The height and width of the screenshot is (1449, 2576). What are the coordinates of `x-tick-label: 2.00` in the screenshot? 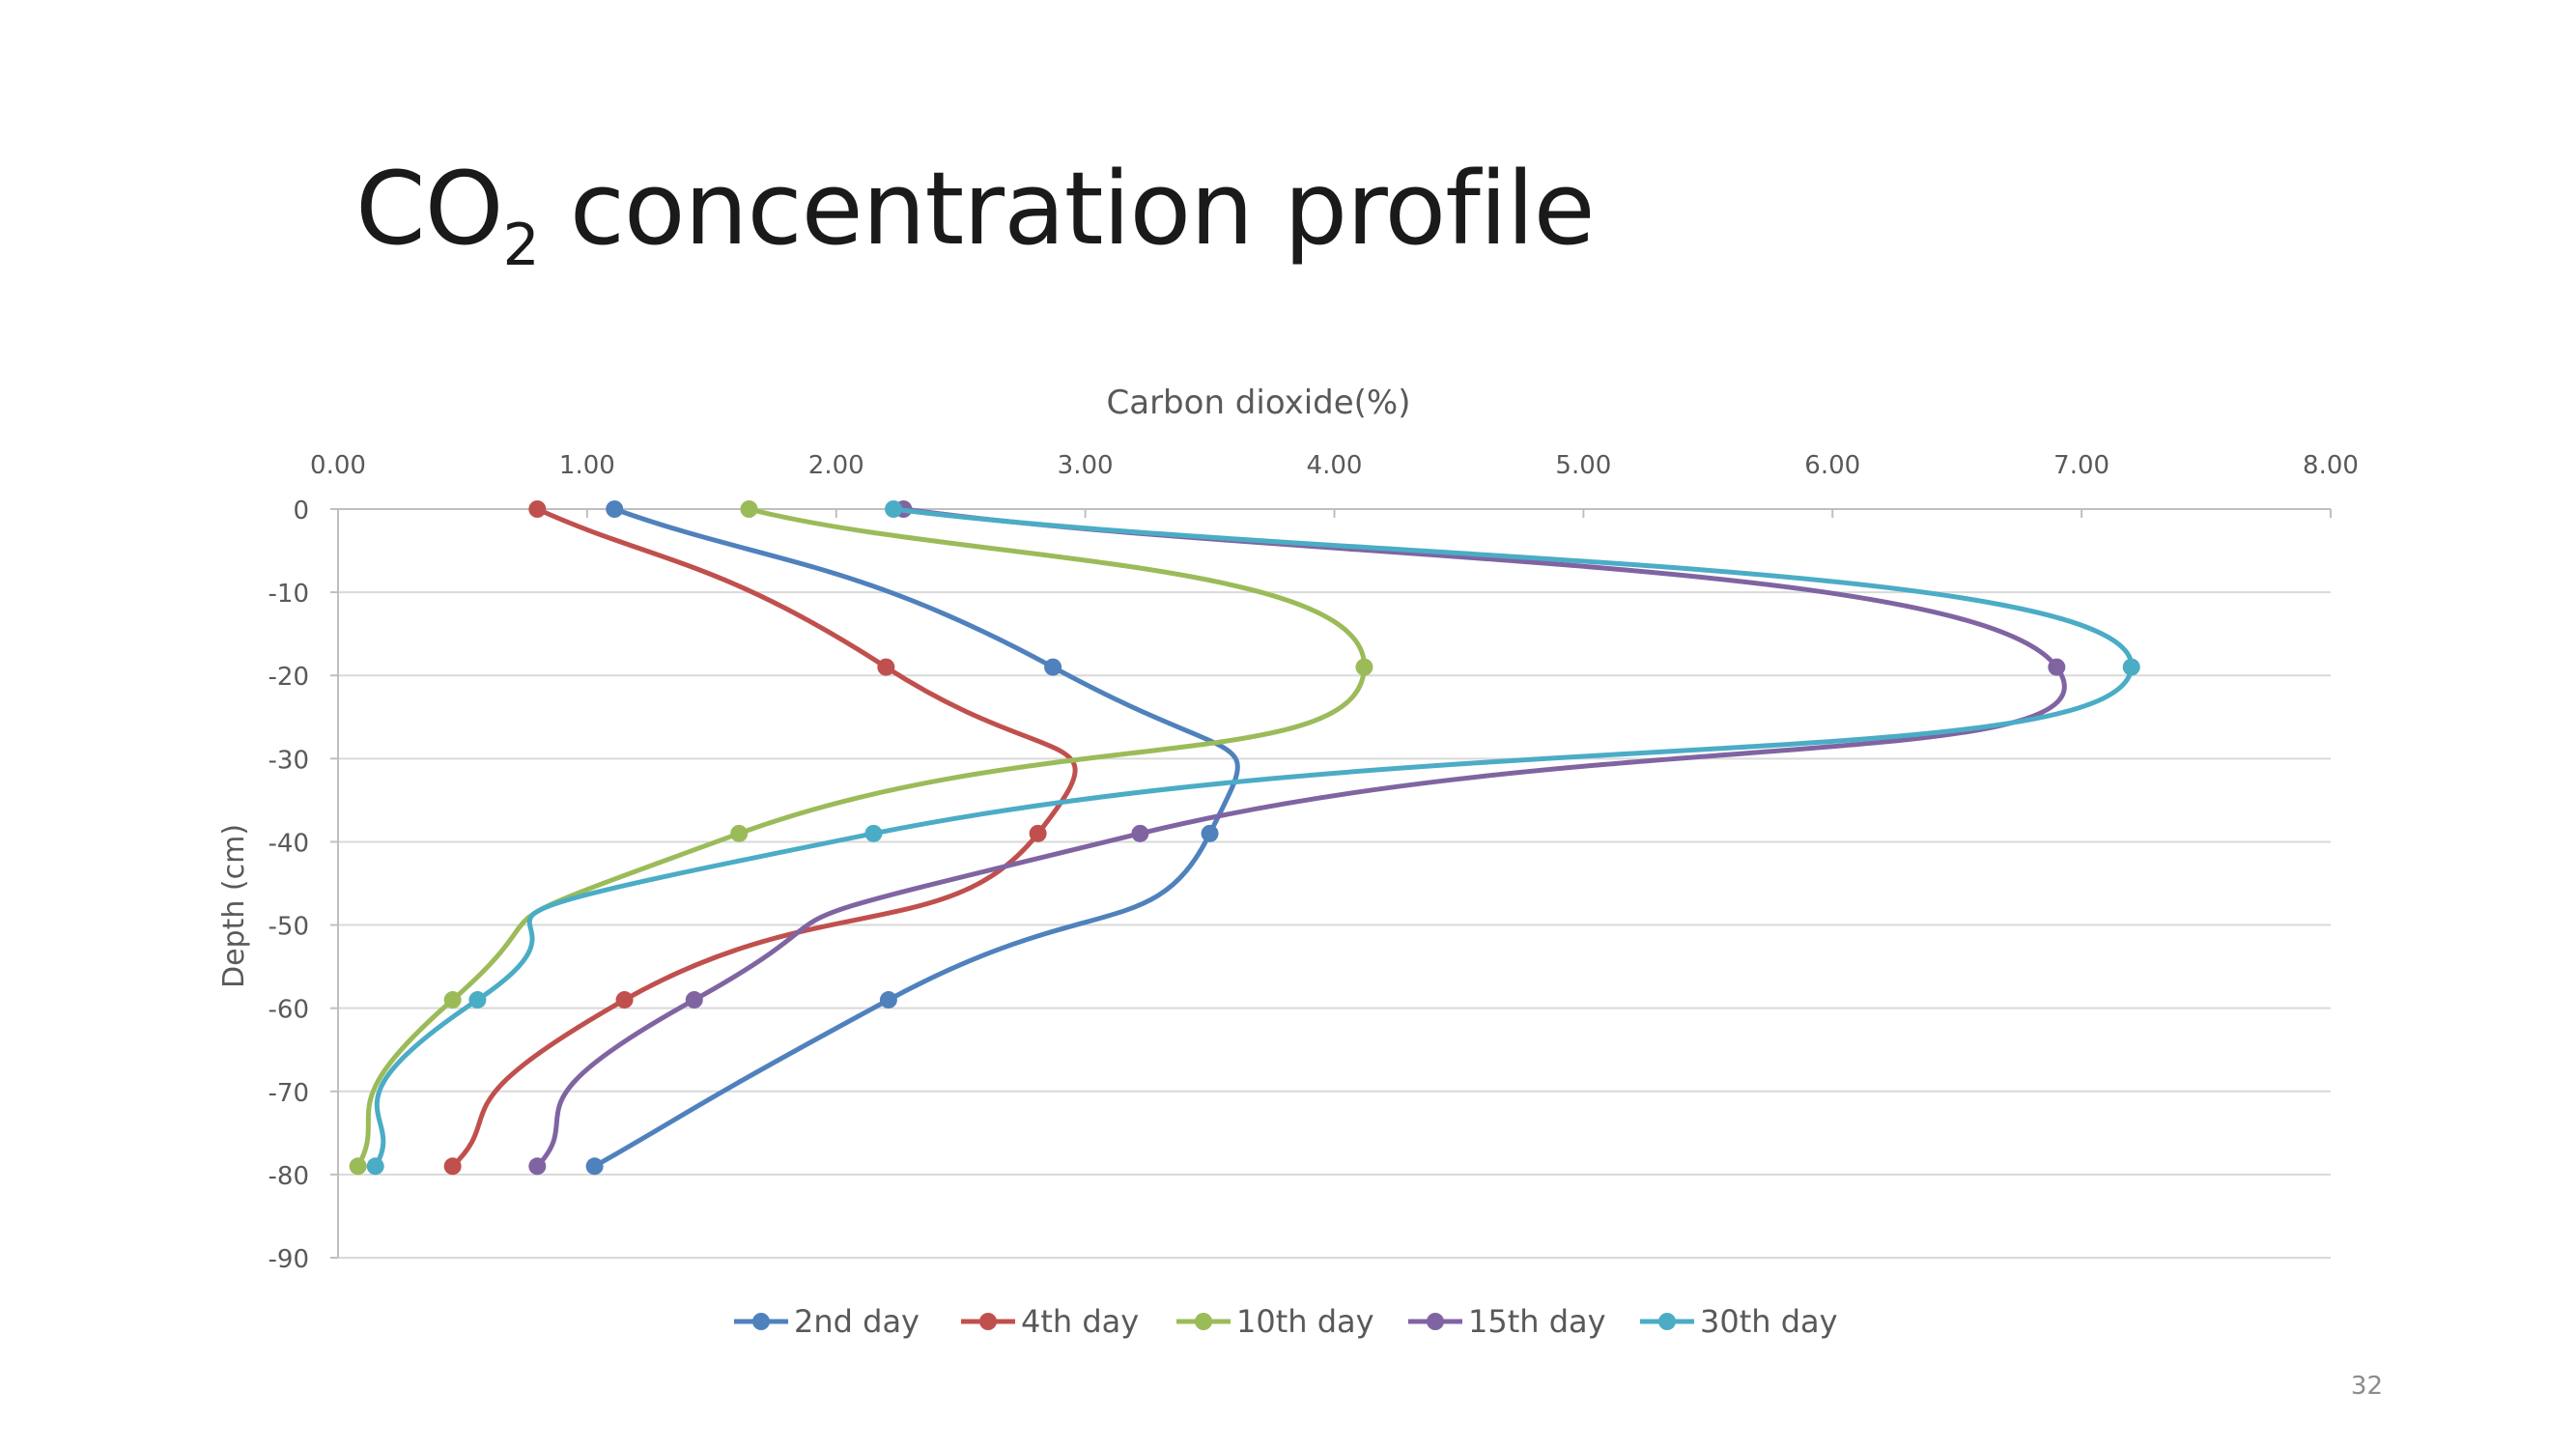 It's located at (836, 465).